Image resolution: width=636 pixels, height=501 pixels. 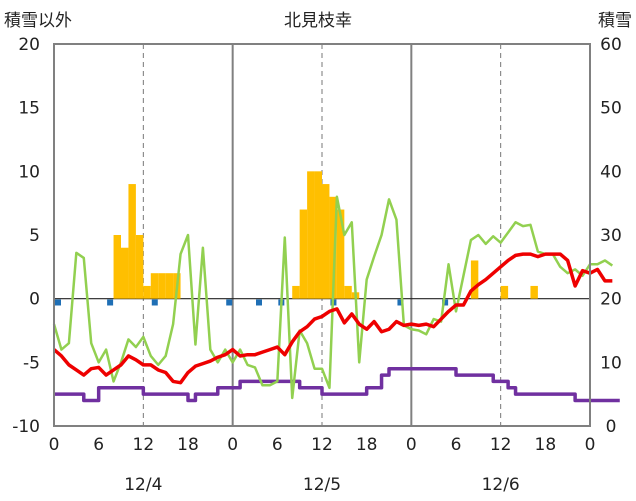 I want to click on snow-depth-line, so click(x=337, y=384).